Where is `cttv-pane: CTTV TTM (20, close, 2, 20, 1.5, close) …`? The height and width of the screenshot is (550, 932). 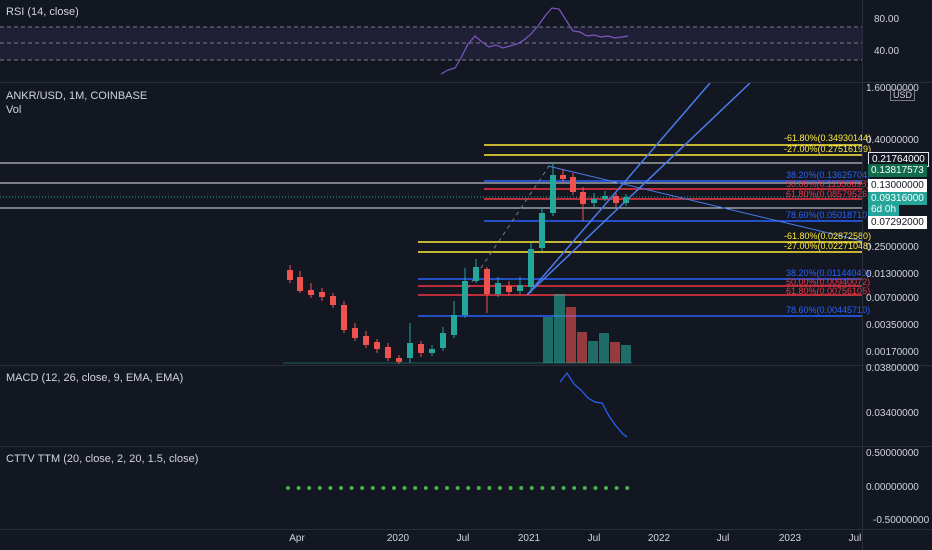 cttv-pane: CTTV TTM (20, close, 2, 20, 1.5, close) … is located at coordinates (466, 488).